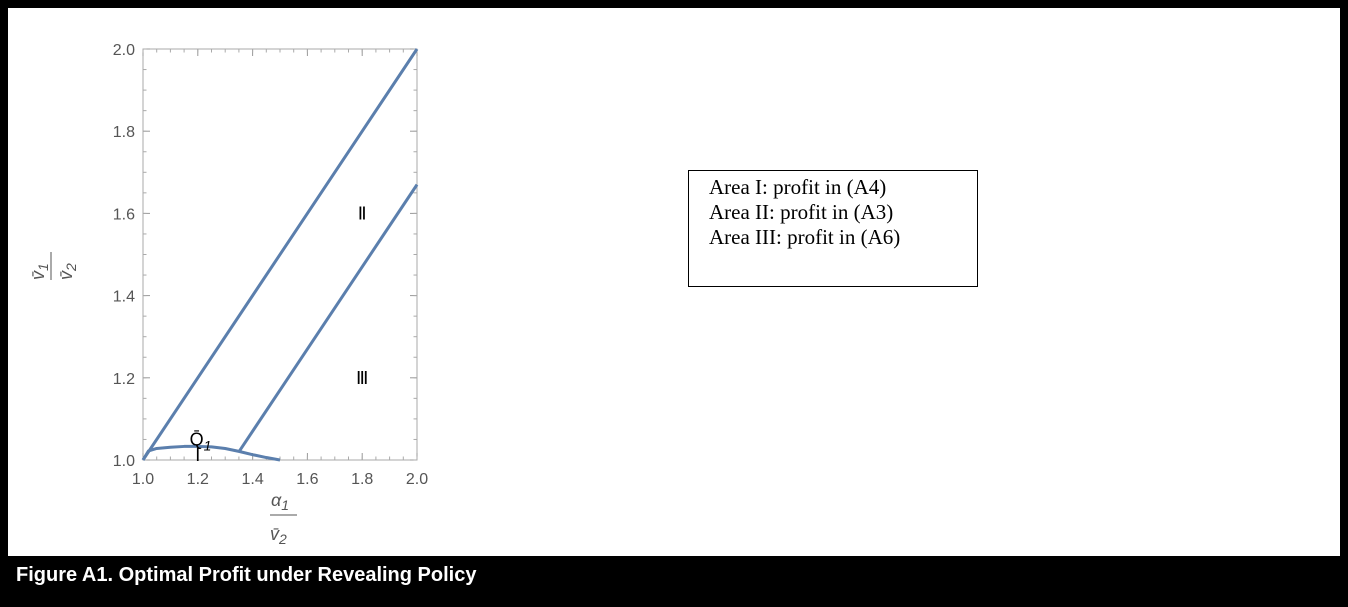  Describe the element at coordinates (53, 266) in the screenshot. I see `y-axis-label: v̄1 v̄2` at that location.